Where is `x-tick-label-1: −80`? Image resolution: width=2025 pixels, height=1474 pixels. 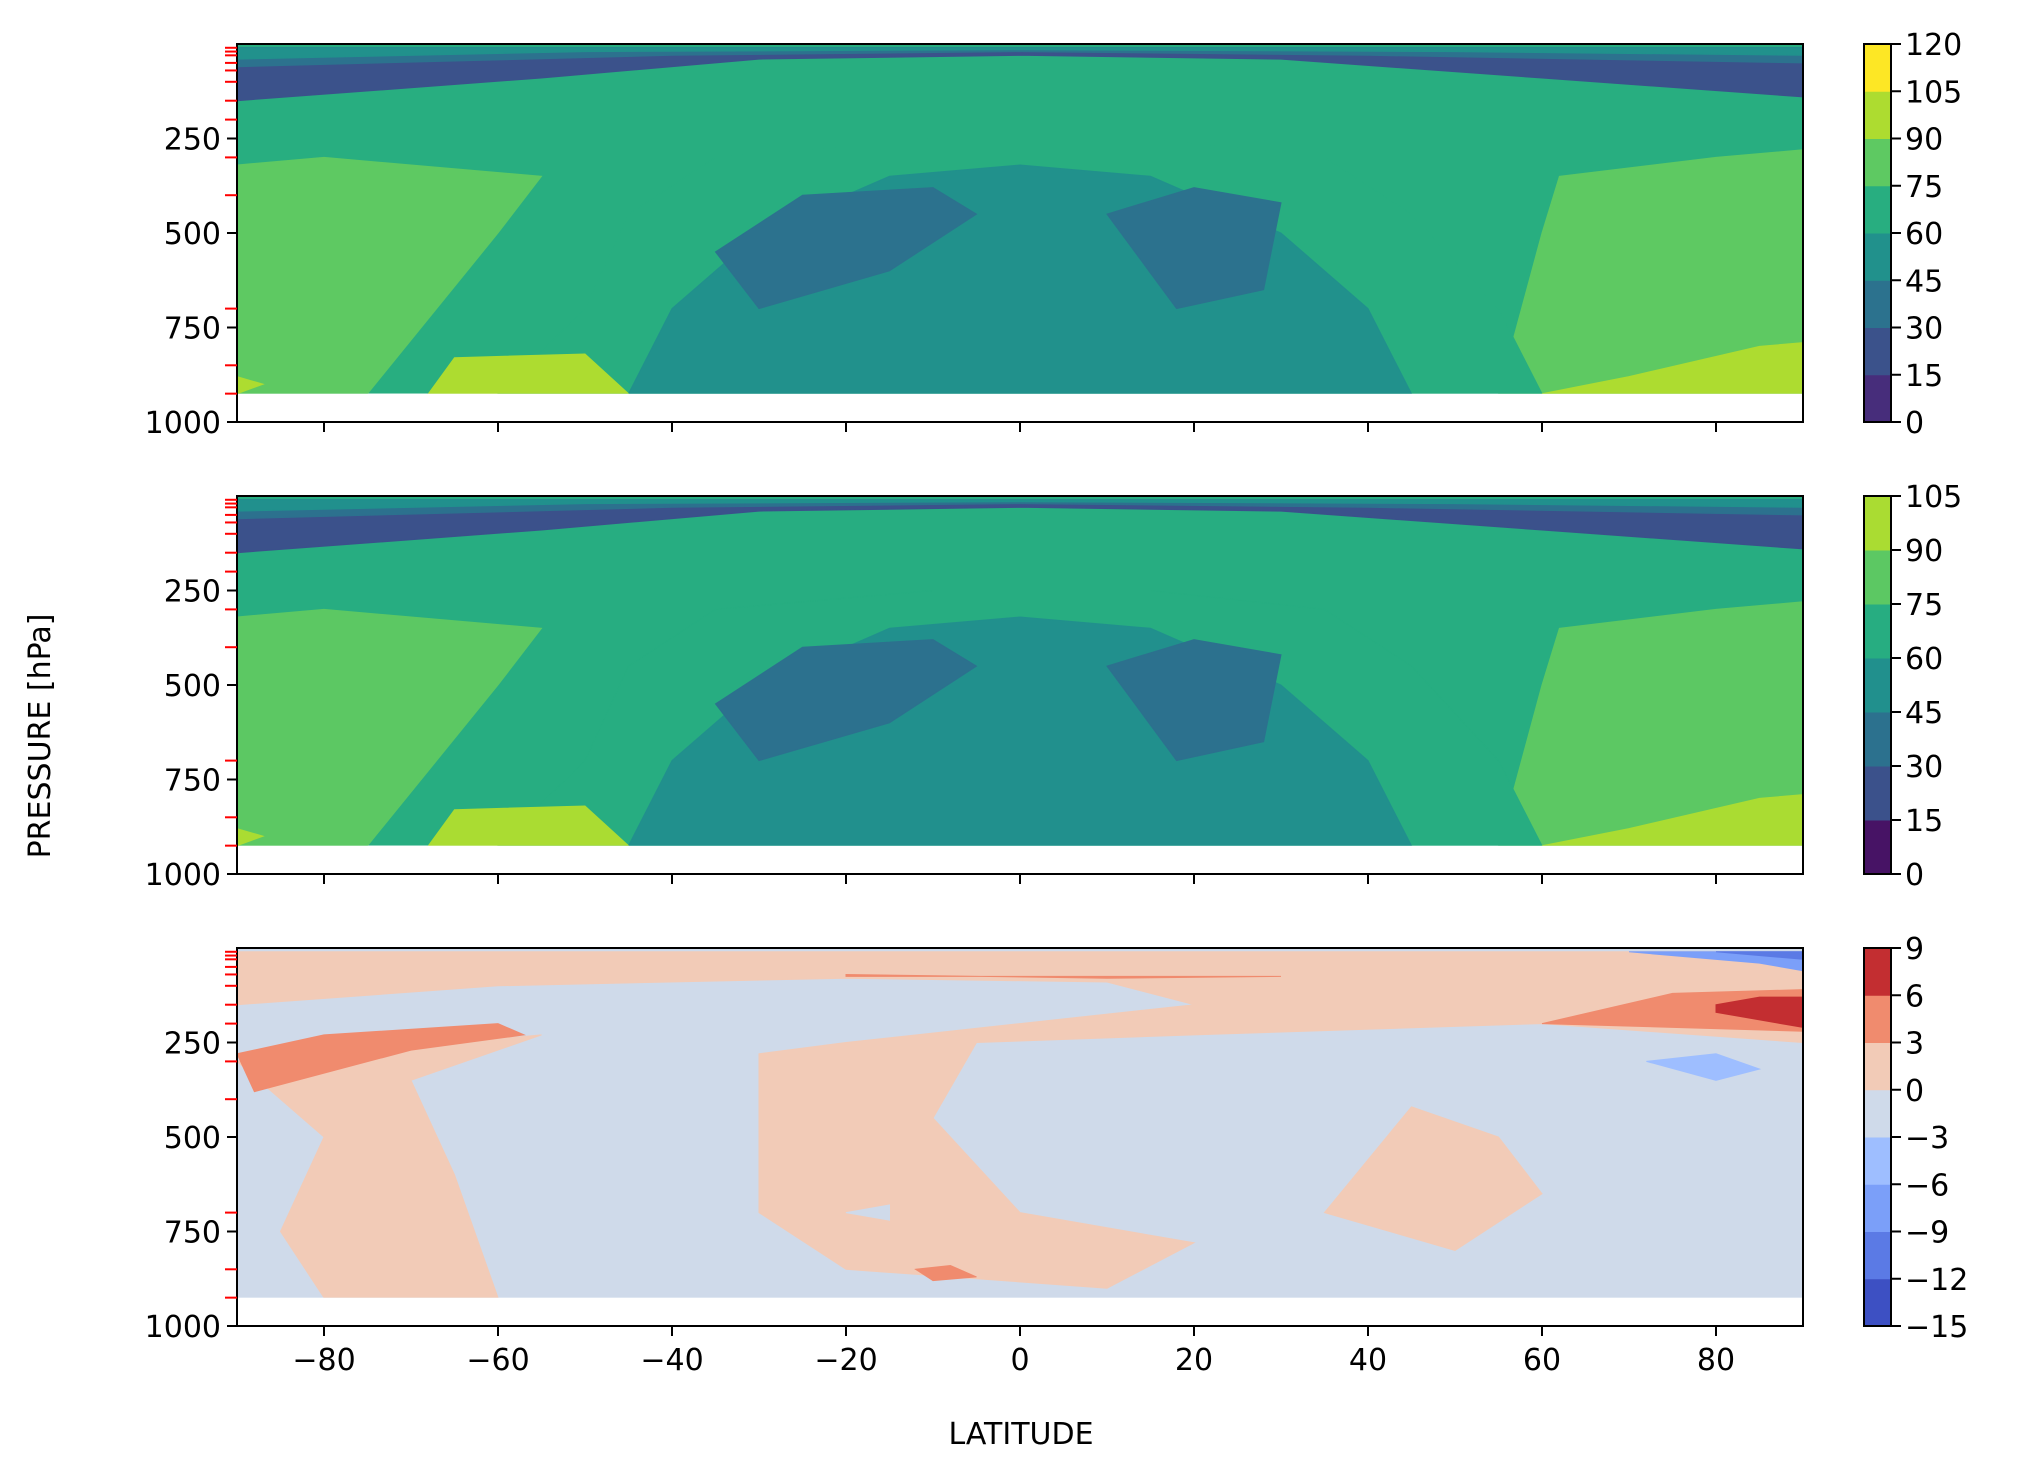 x-tick-label-1: −80 is located at coordinates (323, 1360).